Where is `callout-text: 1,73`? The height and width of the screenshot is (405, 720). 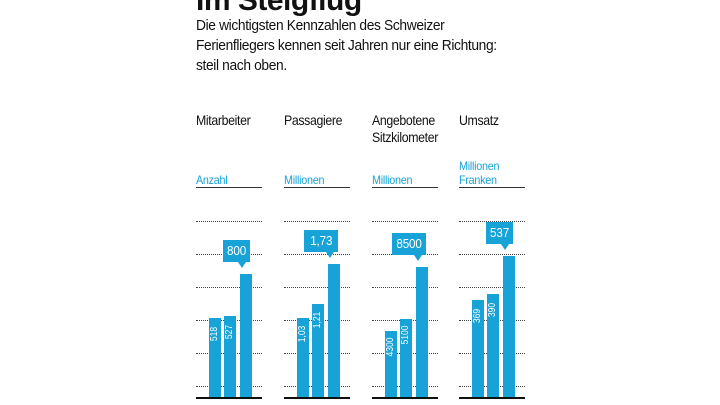
callout-text: 1,73 is located at coordinates (321, 241).